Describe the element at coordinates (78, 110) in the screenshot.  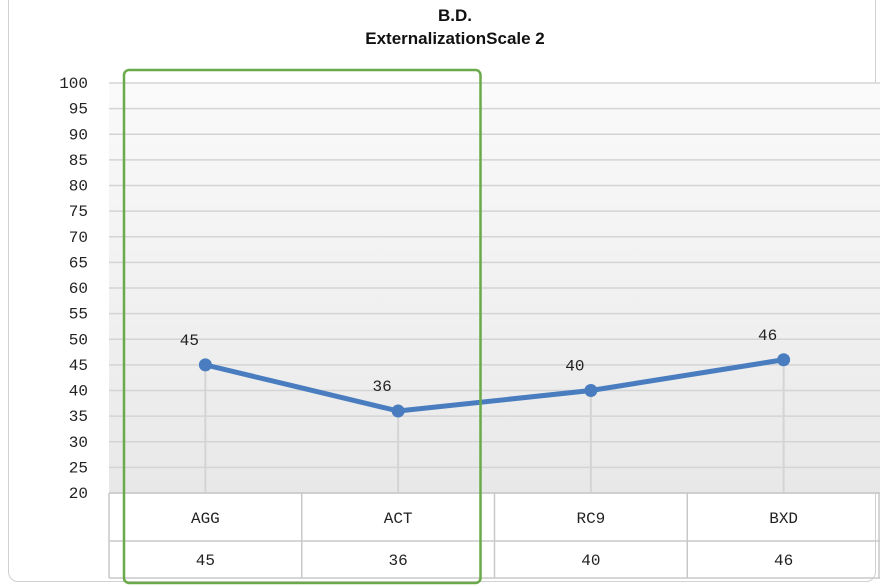
I see `y-tick-label: 95` at that location.